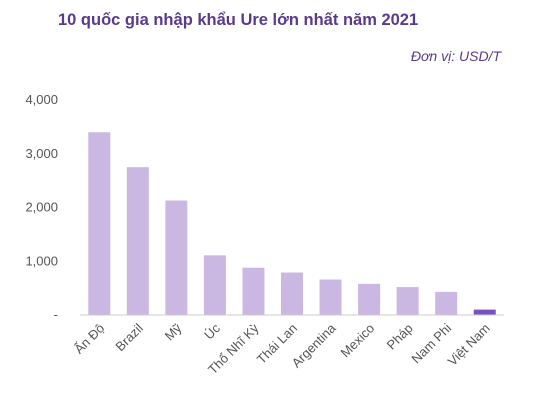 Image resolution: width=541 pixels, height=400 pixels. What do you see at coordinates (400, 337) in the screenshot?
I see `x-tick-label: Pháp` at bounding box center [400, 337].